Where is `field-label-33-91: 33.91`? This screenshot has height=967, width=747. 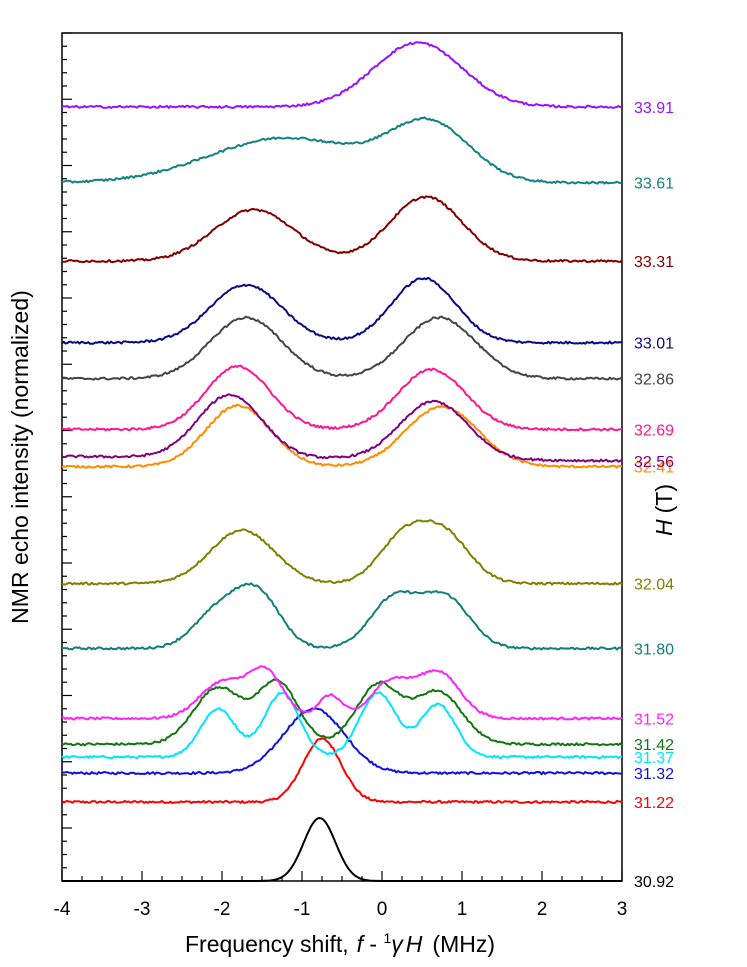 field-label-33-91: 33.91 is located at coordinates (654, 108).